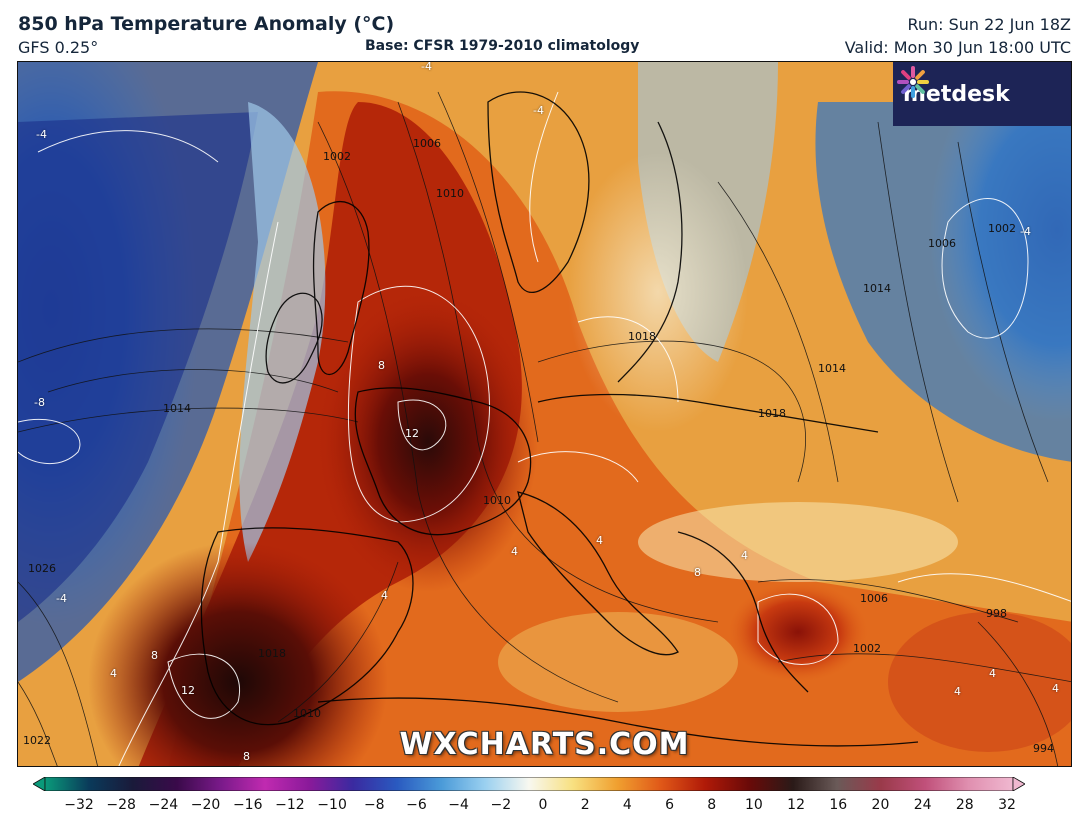  What do you see at coordinates (42, 568) in the screenshot?
I see `isobar-label: 1026` at bounding box center [42, 568].